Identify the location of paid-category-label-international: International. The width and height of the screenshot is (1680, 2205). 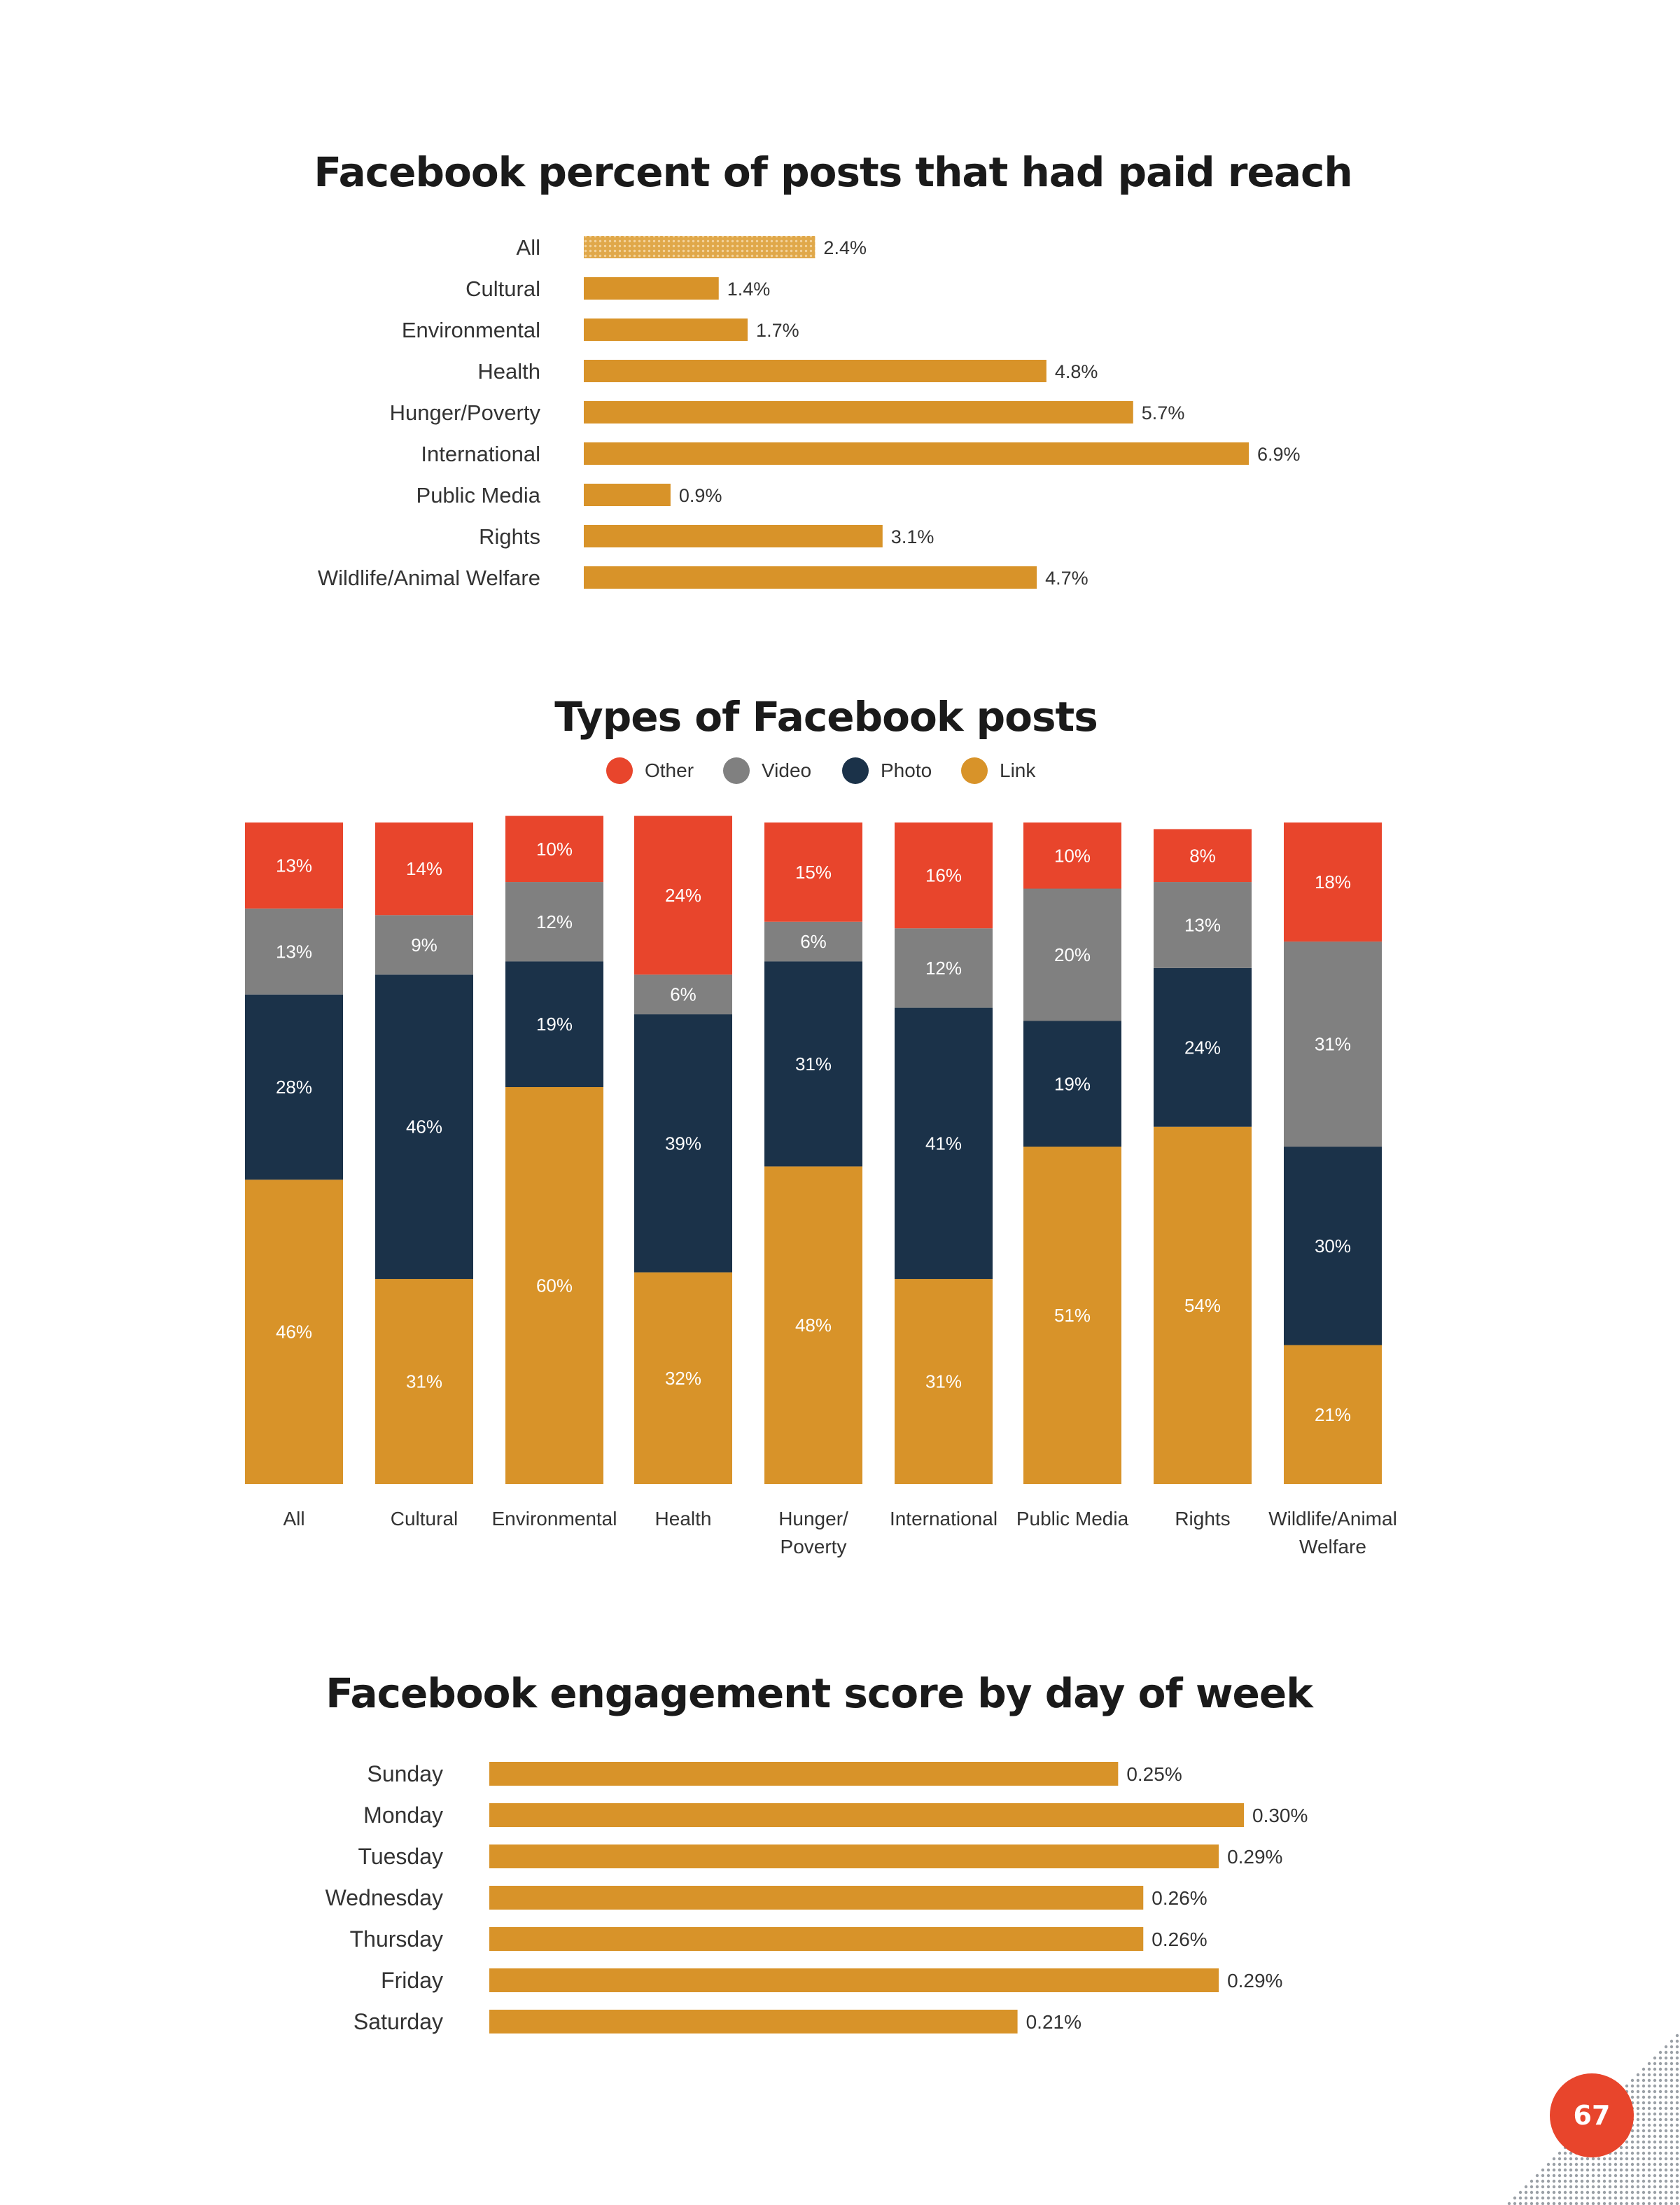
(480, 454).